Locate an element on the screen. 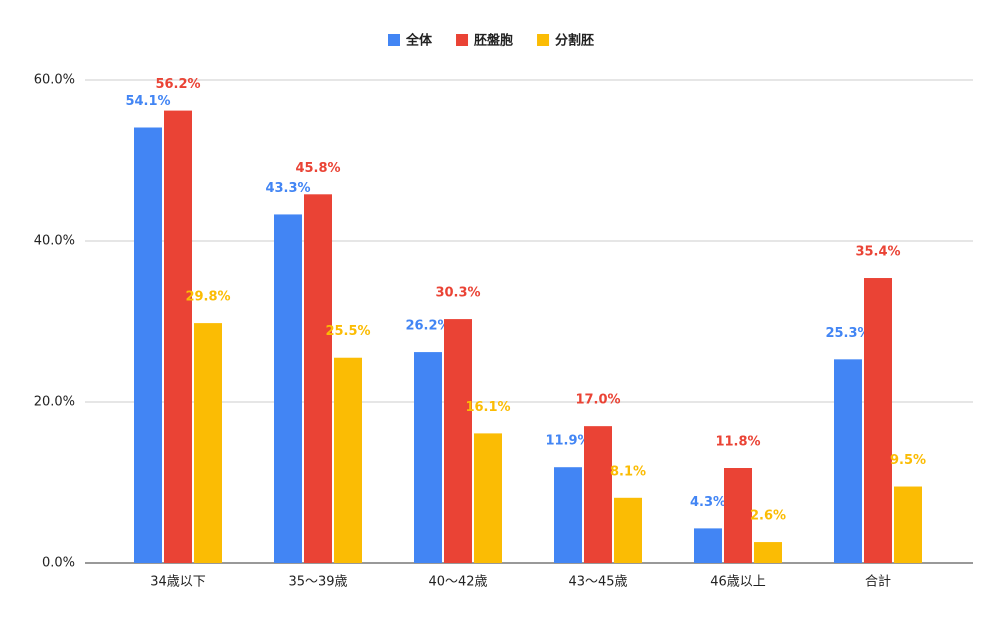 Image resolution: width=1005 pixels, height=622 pixels. value-label: 54.1% is located at coordinates (147, 101).